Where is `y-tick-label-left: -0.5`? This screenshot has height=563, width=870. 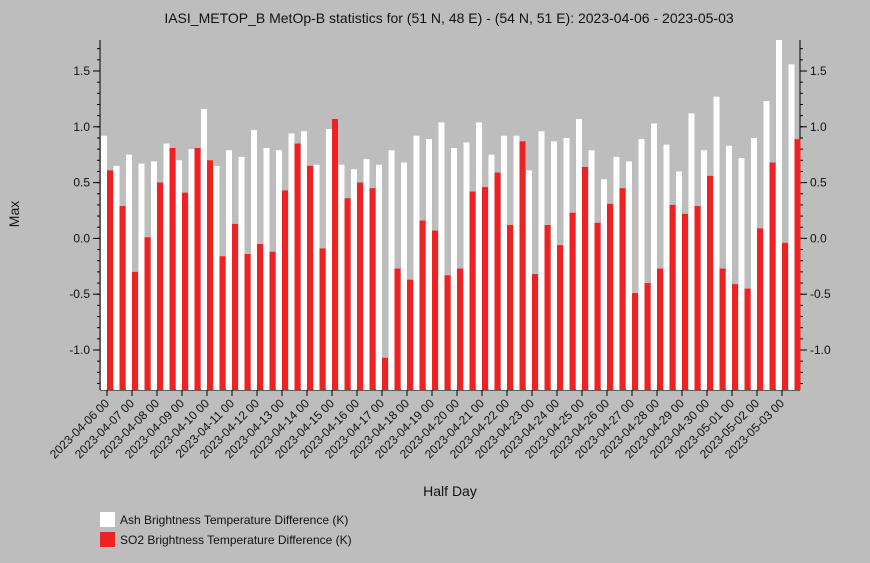
y-tick-label-left: -0.5 is located at coordinates (79, 294).